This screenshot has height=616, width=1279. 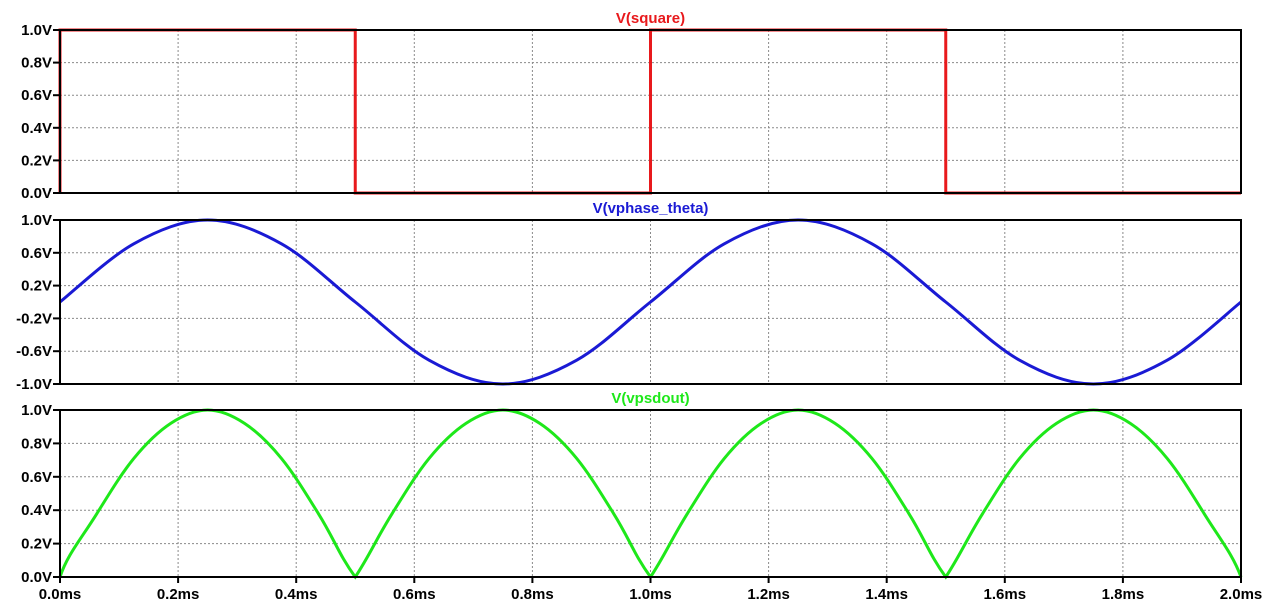 I want to click on y-tick-label: -0.6V, so click(x=34, y=351).